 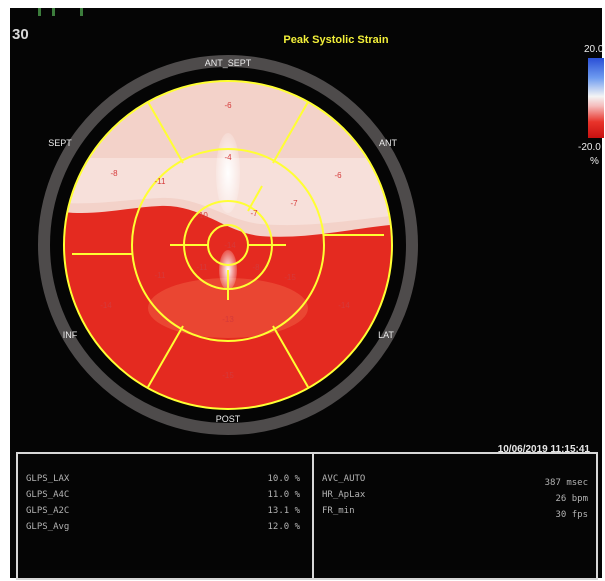 What do you see at coordinates (48, 527) in the screenshot?
I see `metric-name: GLPS_Avg` at bounding box center [48, 527].